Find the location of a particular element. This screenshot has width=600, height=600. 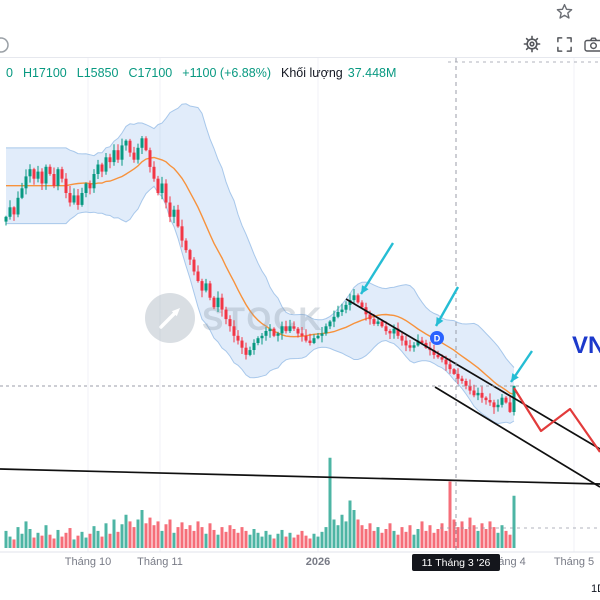

trend-line is located at coordinates (300, 476).